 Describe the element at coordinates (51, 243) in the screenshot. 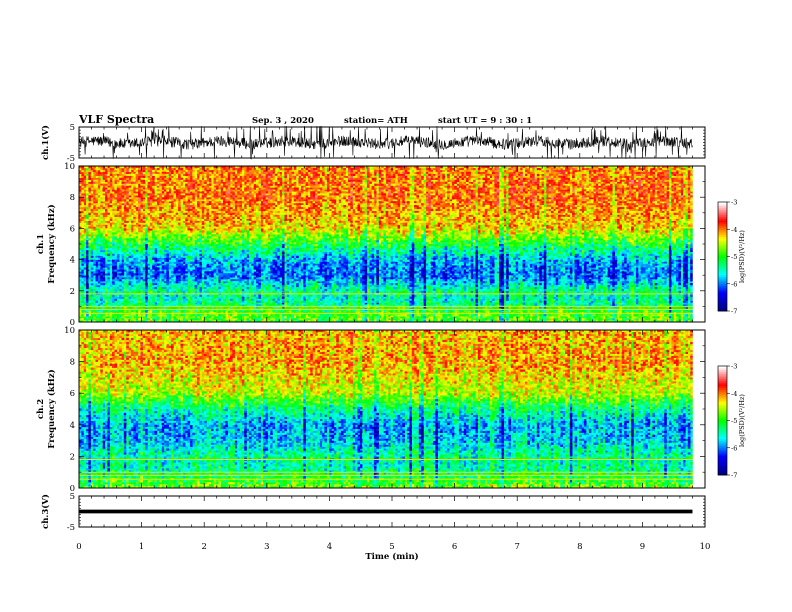

I see `y-axis-label-line: Frequency (kHz)` at that location.